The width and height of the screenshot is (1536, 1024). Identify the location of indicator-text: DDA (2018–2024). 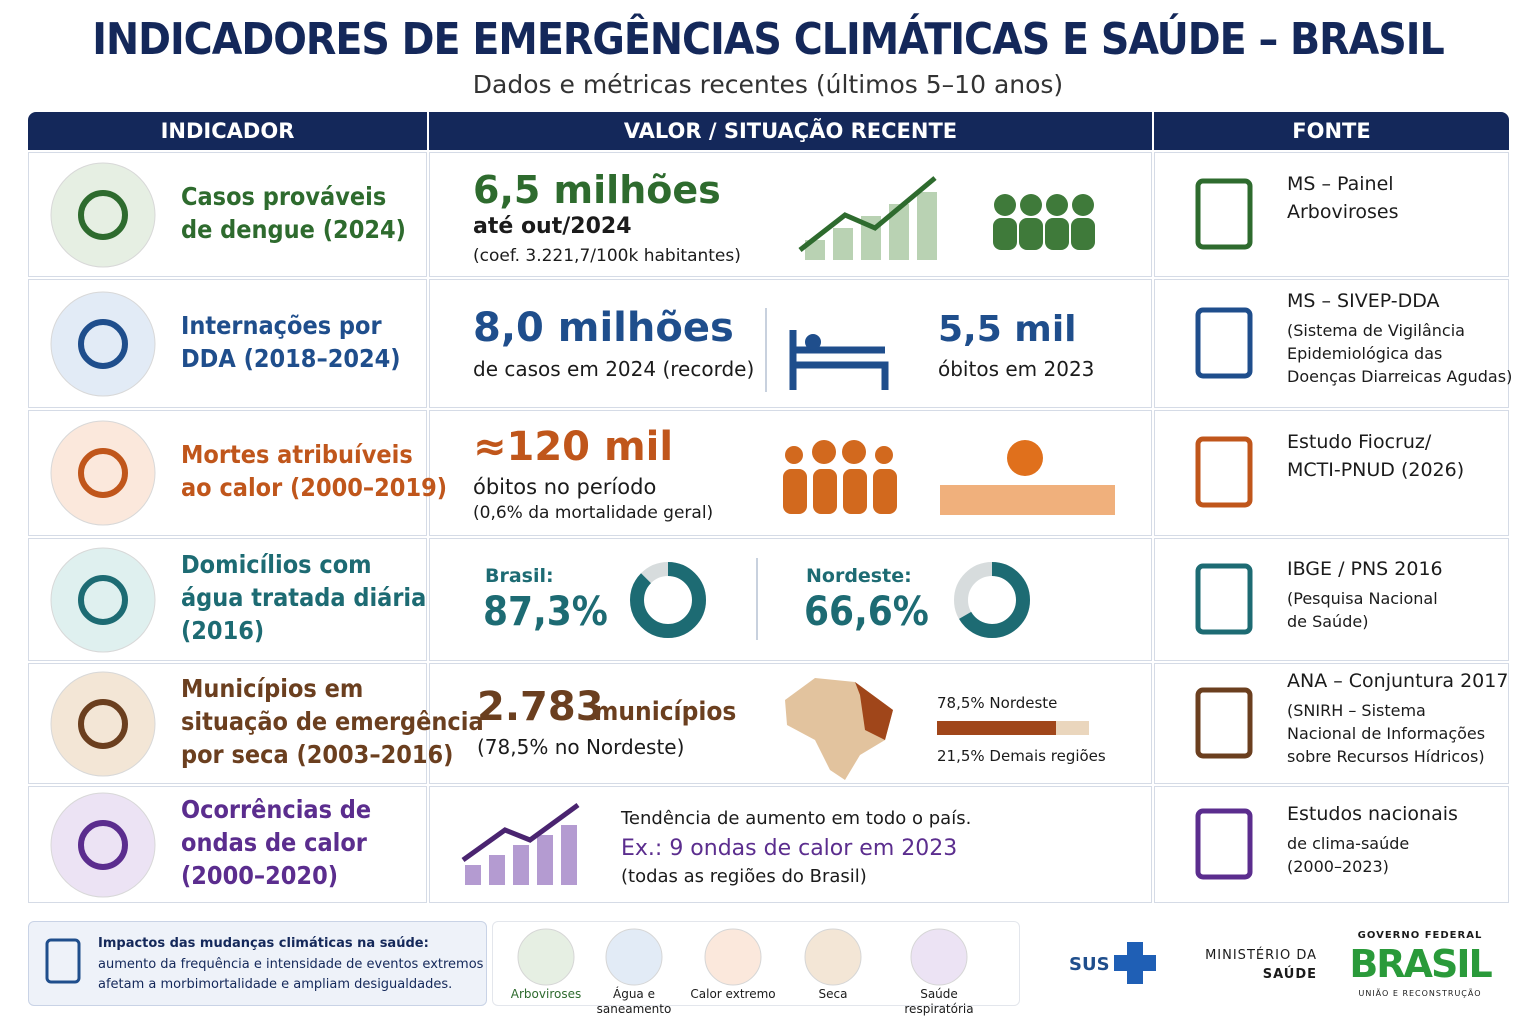
(291, 358).